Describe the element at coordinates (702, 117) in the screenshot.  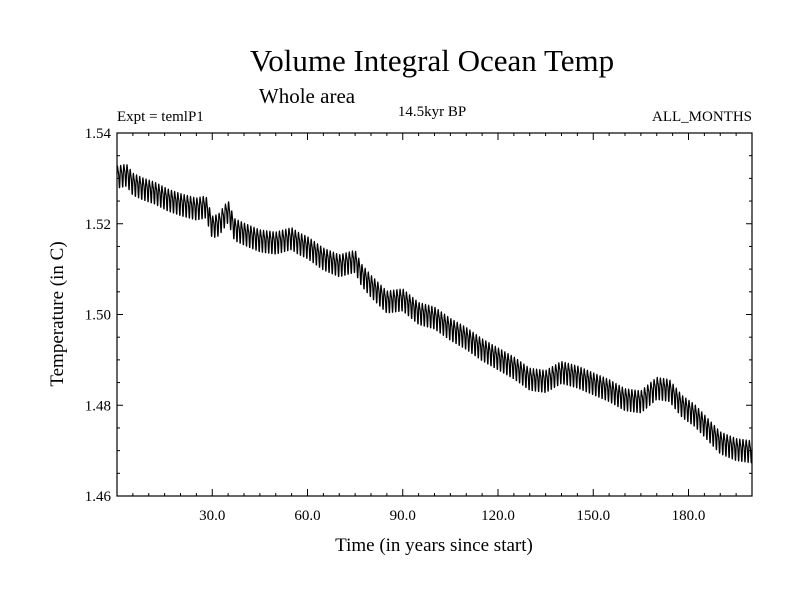
I see `months-label: ALL_MONTHS` at that location.